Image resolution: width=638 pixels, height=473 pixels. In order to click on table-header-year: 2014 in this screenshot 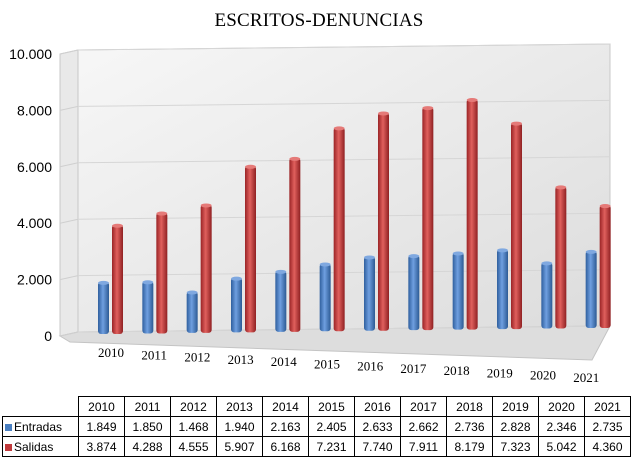, I will do `click(285, 406)`.